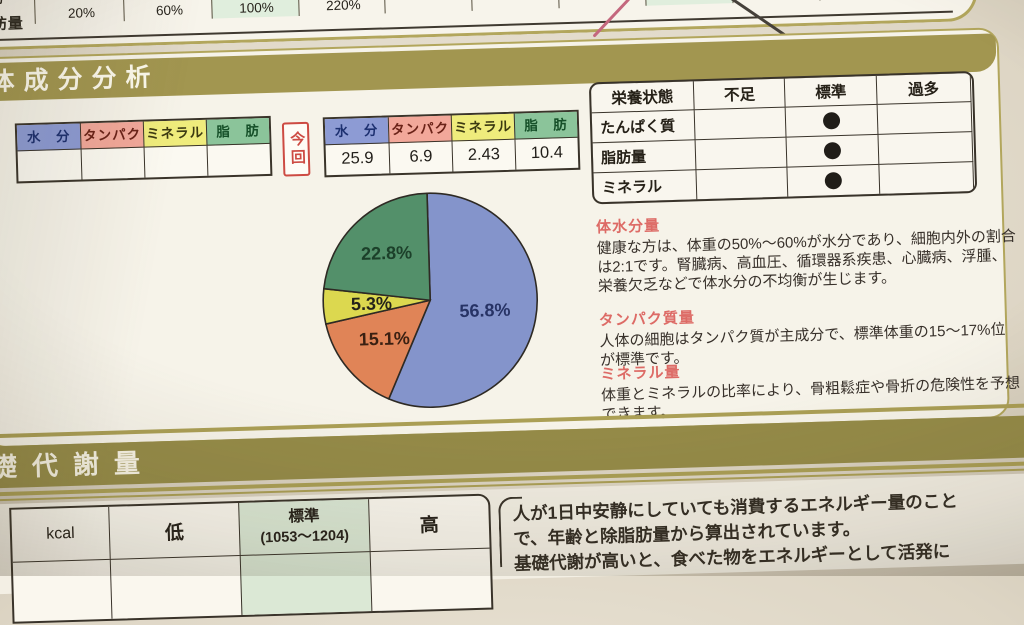  I want to click on status-label-protein: たんぱく質, so click(643, 126).